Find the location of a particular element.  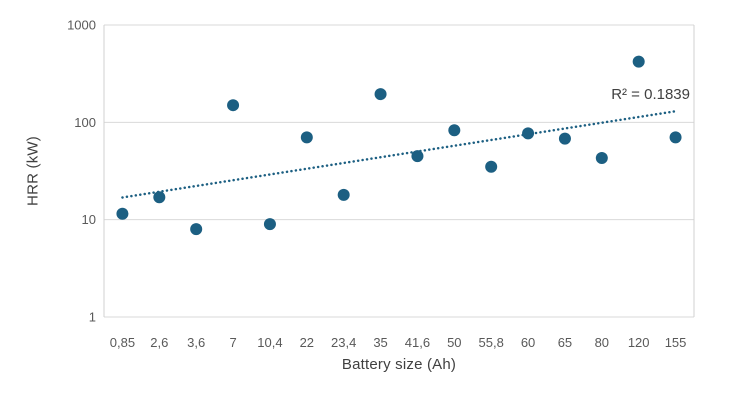

x-tick-label: 7 is located at coordinates (232, 342).